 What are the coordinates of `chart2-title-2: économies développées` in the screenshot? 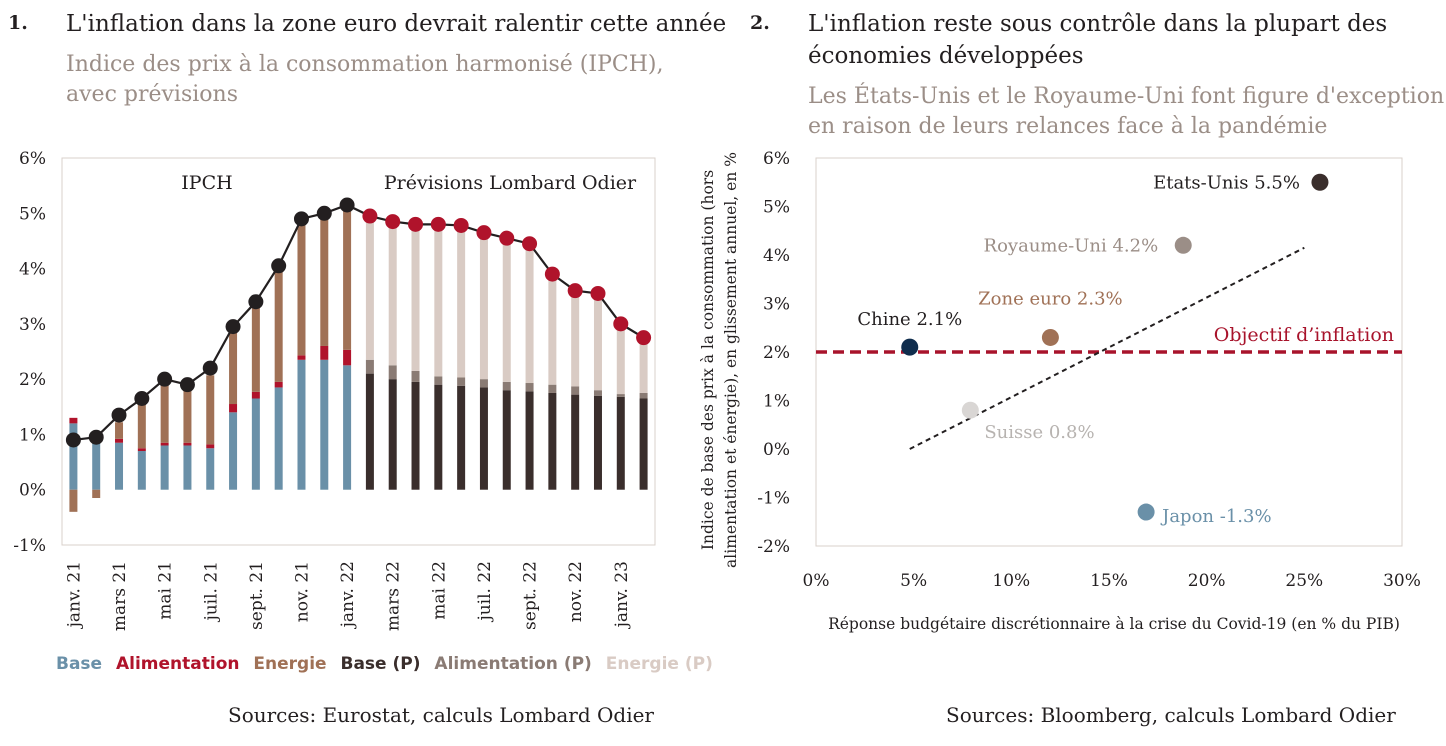 It's located at (946, 56).